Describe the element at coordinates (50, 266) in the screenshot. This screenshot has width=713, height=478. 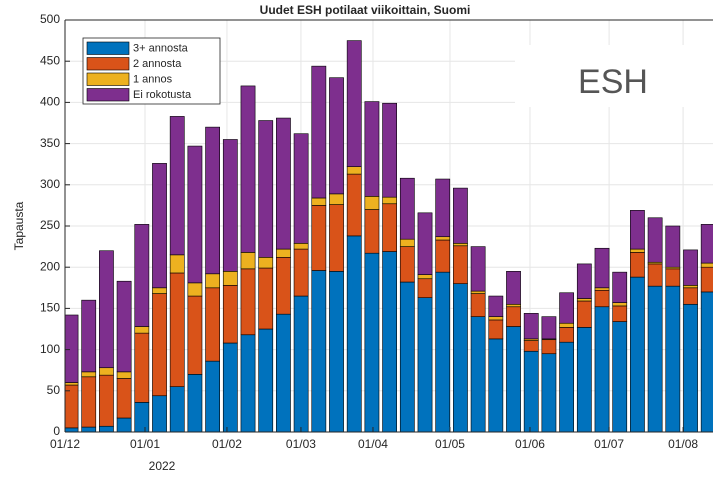
I see `y-tick-label: 200` at that location.